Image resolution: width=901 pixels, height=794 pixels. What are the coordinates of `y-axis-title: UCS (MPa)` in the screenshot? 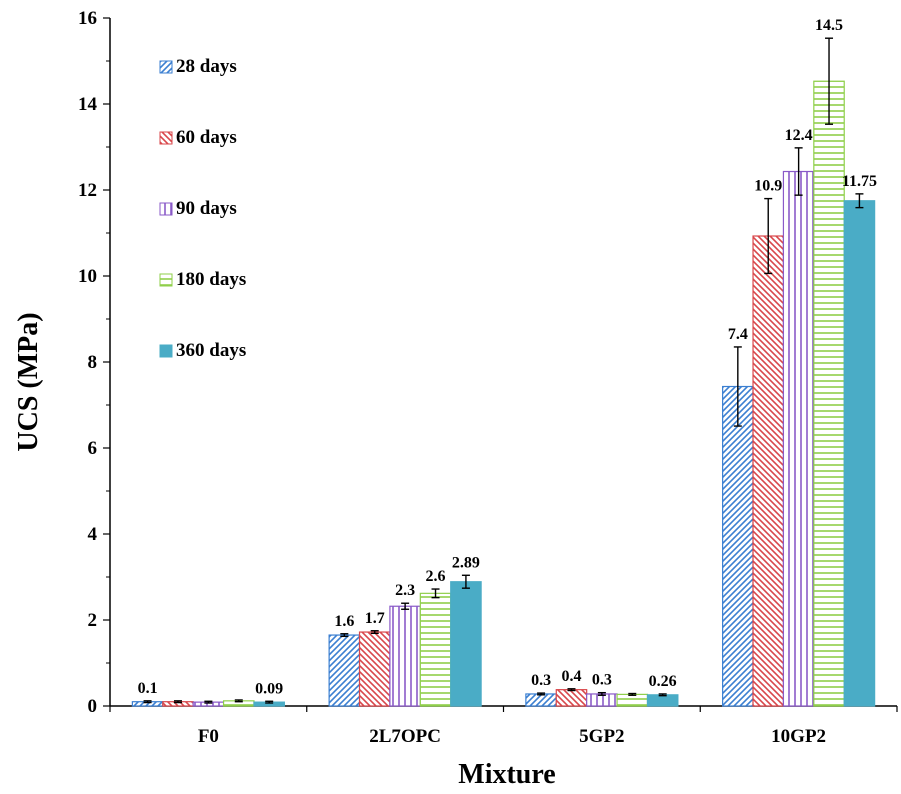 It's located at (28, 381).